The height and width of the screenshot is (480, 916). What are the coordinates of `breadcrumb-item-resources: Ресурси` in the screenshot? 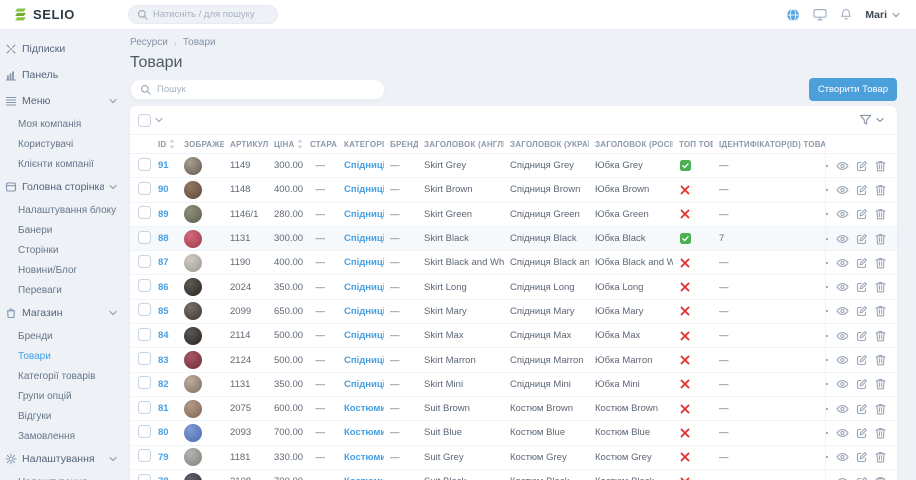 It's located at (149, 42).